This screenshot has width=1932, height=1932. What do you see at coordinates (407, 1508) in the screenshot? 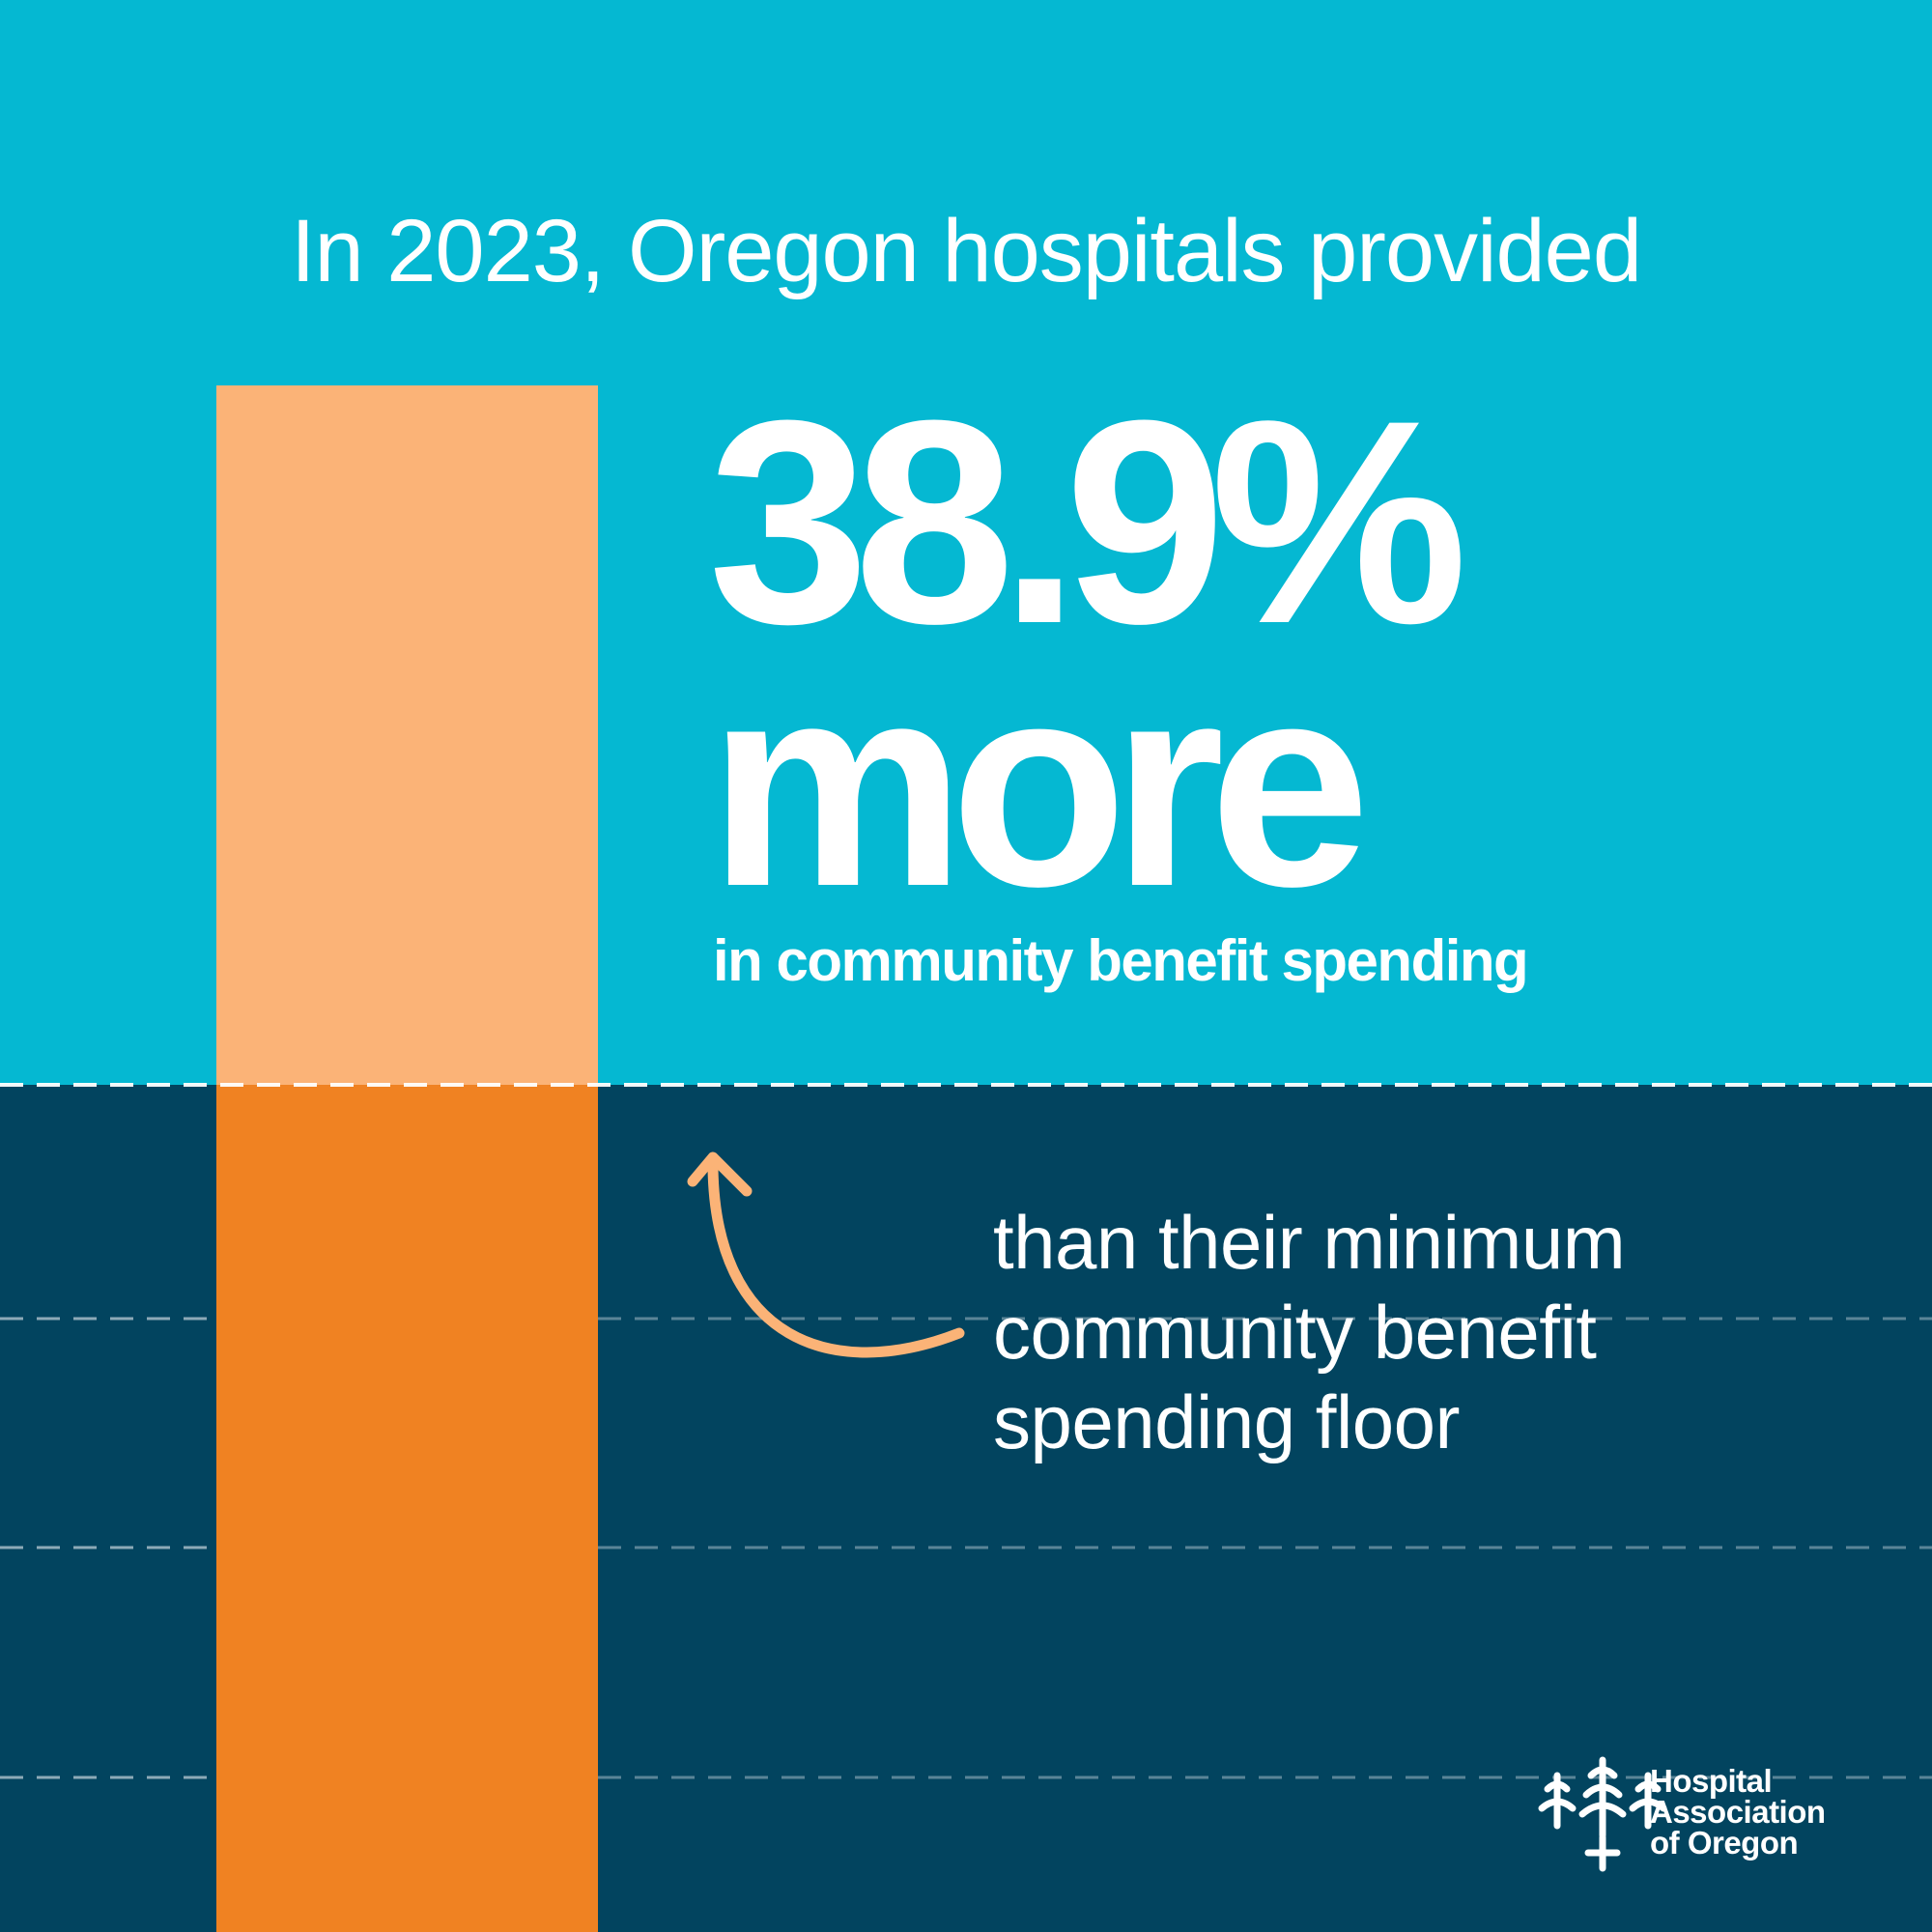
I see `bar-lower-segment` at bounding box center [407, 1508].